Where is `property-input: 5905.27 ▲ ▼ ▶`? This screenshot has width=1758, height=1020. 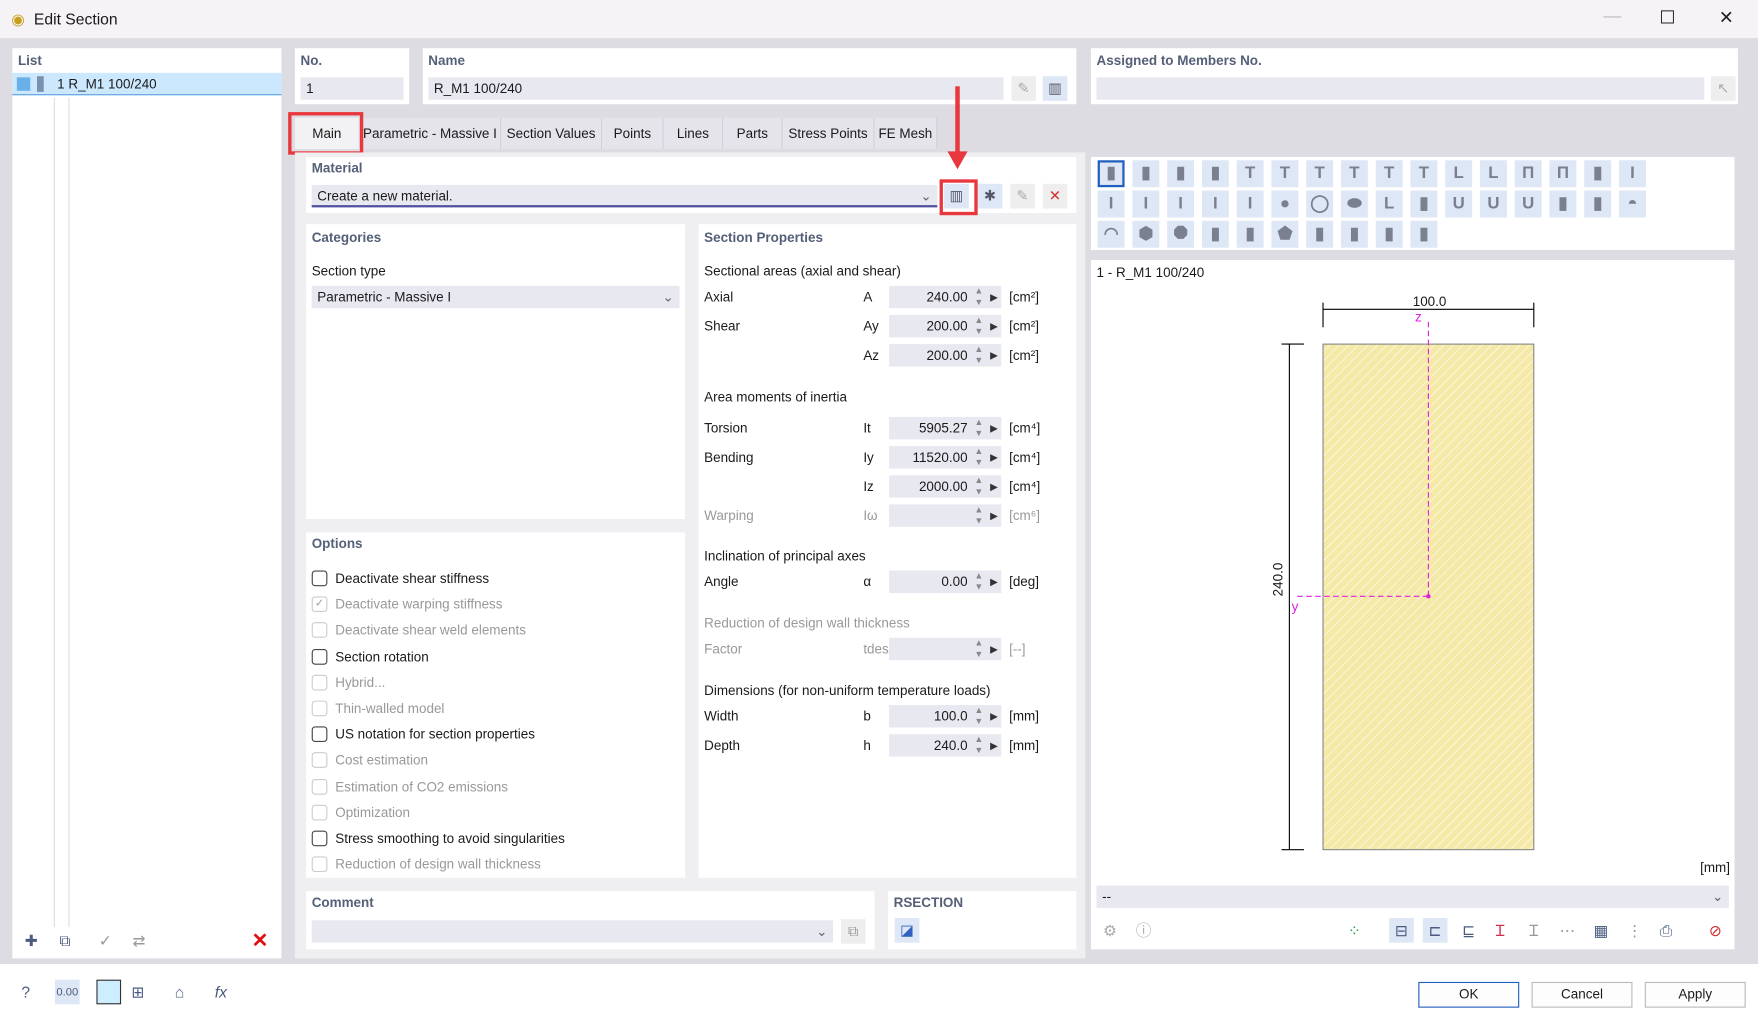 property-input: 5905.27 ▲ ▼ ▶ is located at coordinates (945, 428).